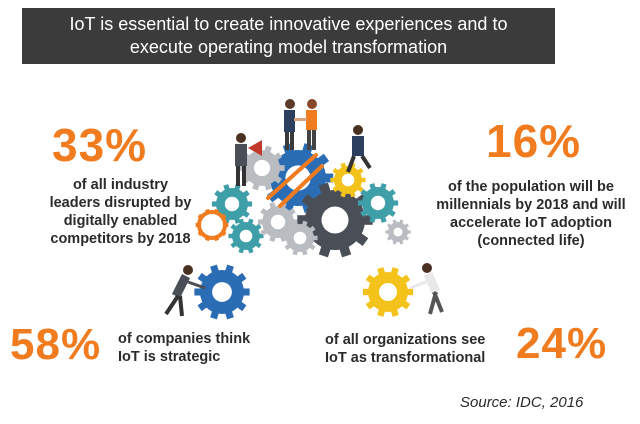 The width and height of the screenshot is (640, 424). I want to click on stat-number-16: 16%, so click(534, 141).